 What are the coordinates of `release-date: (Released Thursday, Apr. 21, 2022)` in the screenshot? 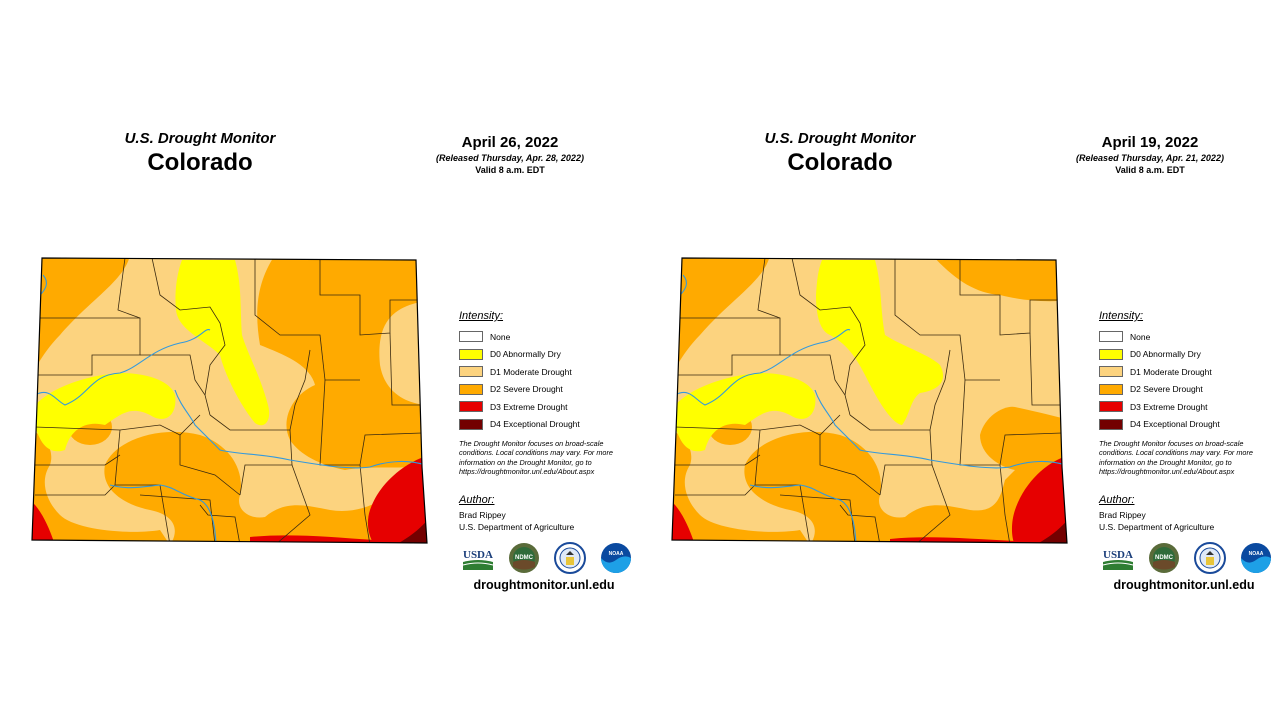 It's located at (1150, 158).